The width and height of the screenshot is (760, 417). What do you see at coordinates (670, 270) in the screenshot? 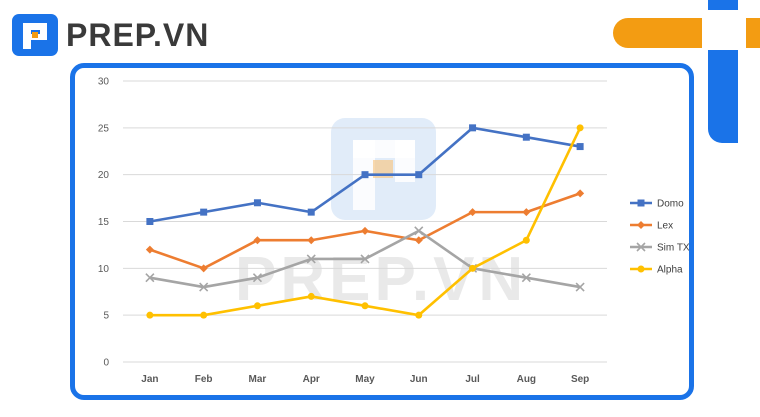
I see `legend-label: Alpha` at bounding box center [670, 270].